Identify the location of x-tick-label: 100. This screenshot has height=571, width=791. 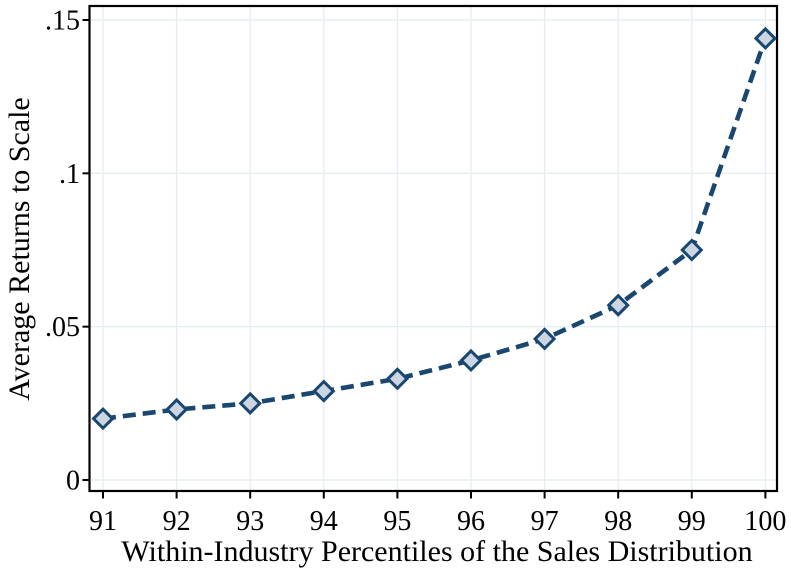
(765, 521).